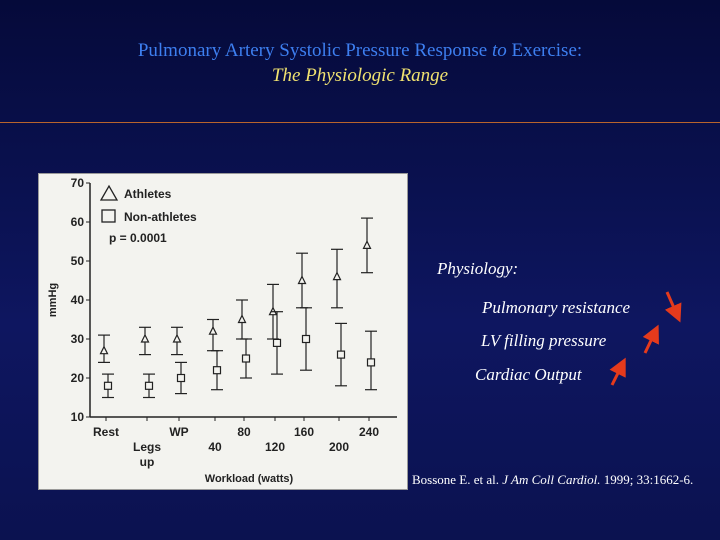 This screenshot has width=720, height=540. Describe the element at coordinates (647, 479) in the screenshot. I see `citation-details: 1999; 33:1662-6.` at that location.